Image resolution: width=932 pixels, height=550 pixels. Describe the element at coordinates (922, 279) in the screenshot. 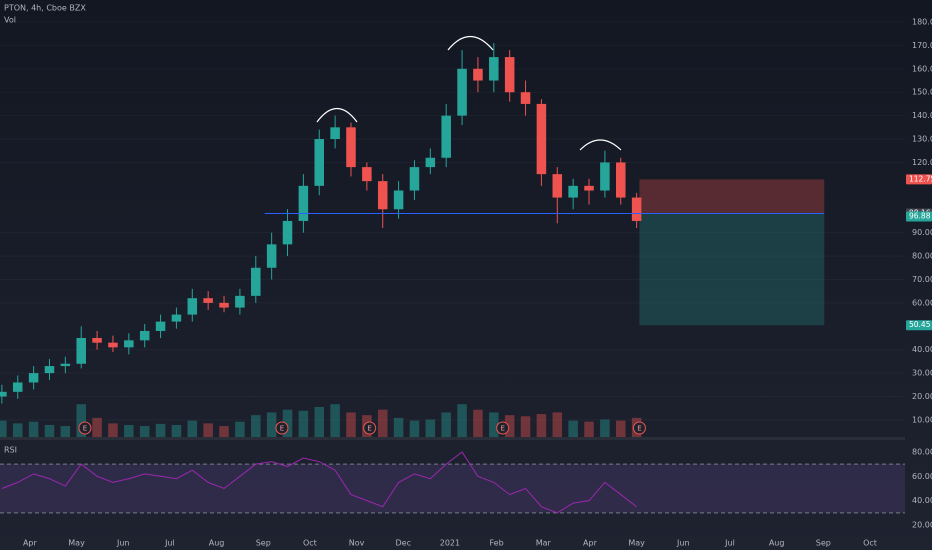

I see `y-tick-label: 70.00` at that location.